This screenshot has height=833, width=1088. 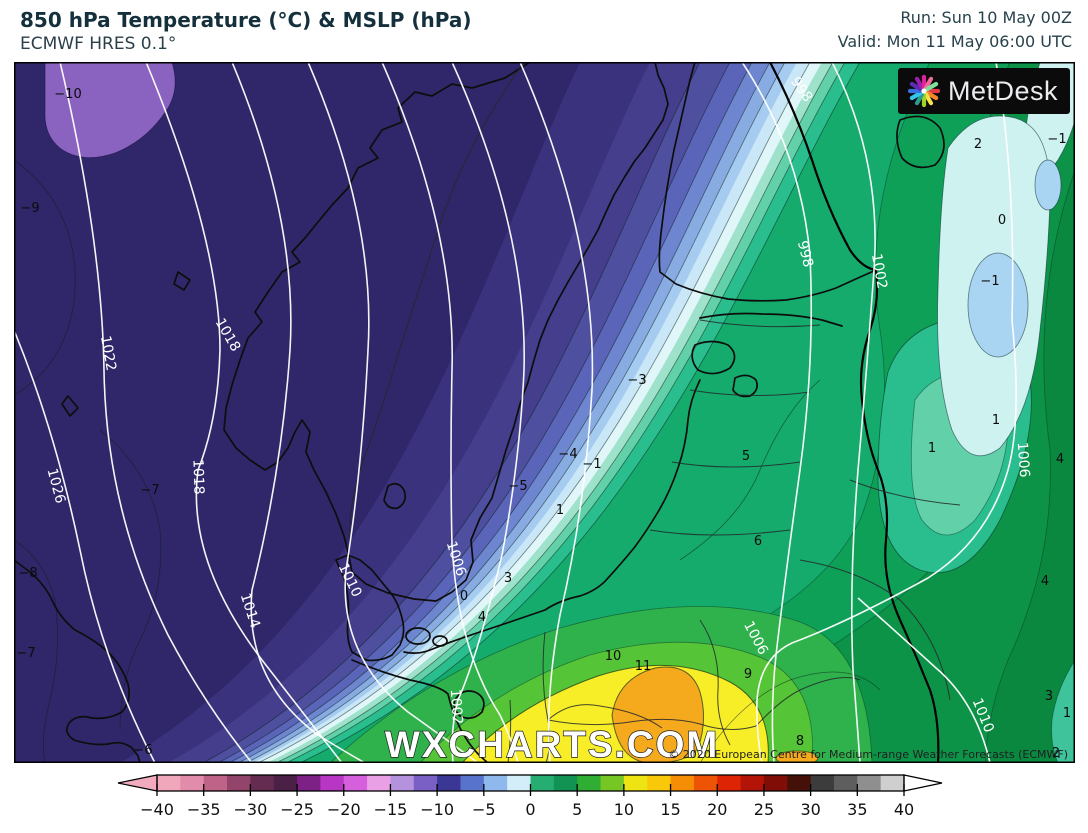 What do you see at coordinates (391, 809) in the screenshot?
I see `colorbar-tick-label: −15` at bounding box center [391, 809].